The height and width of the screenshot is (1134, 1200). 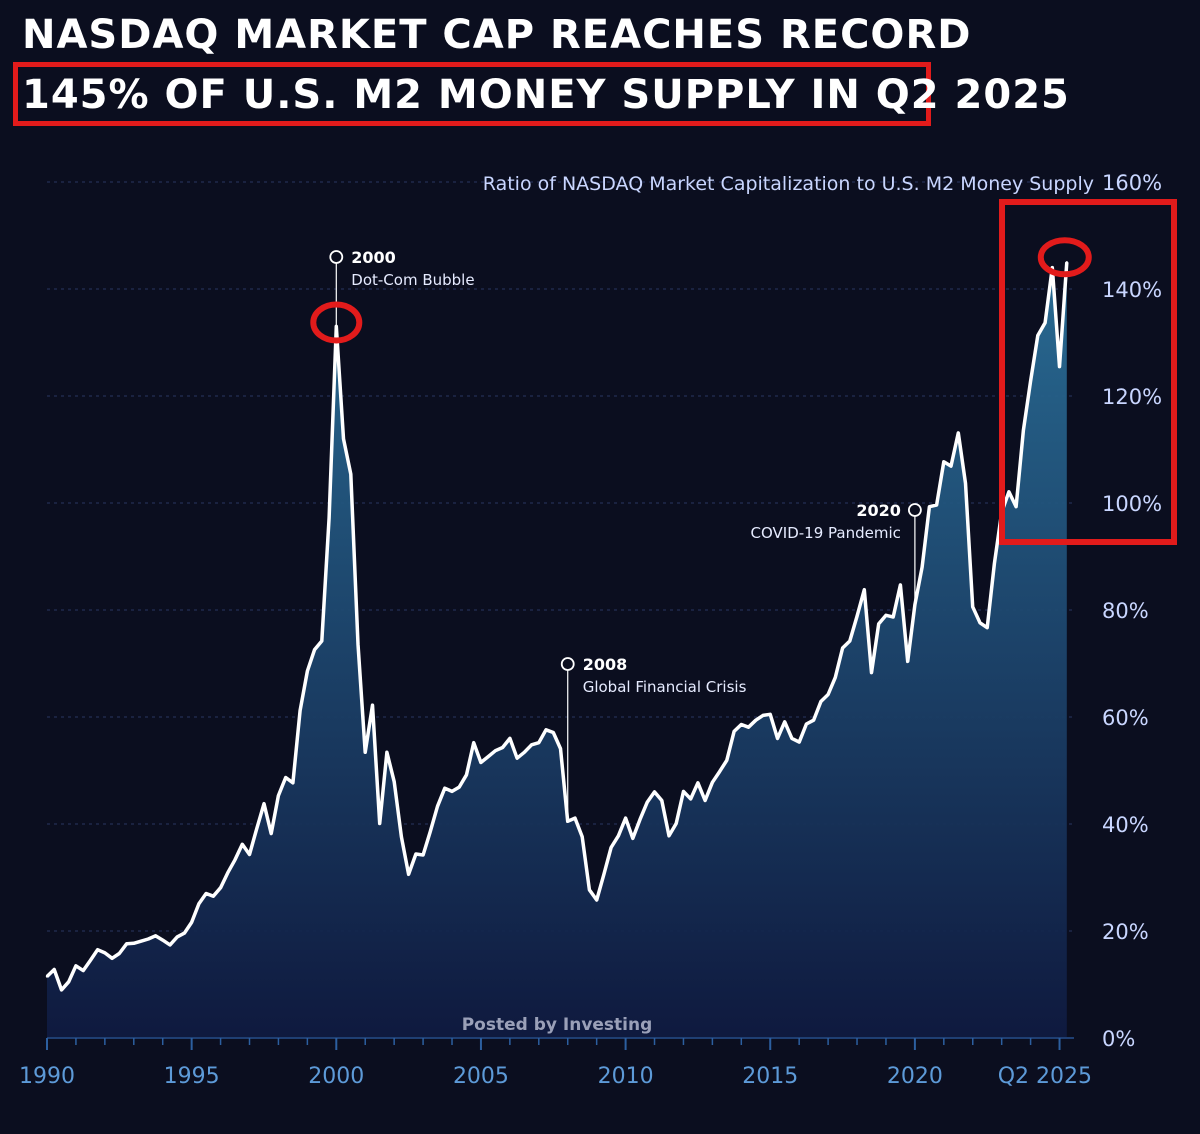 I want to click on x-tick-label: 1995, so click(x=192, y=1076).